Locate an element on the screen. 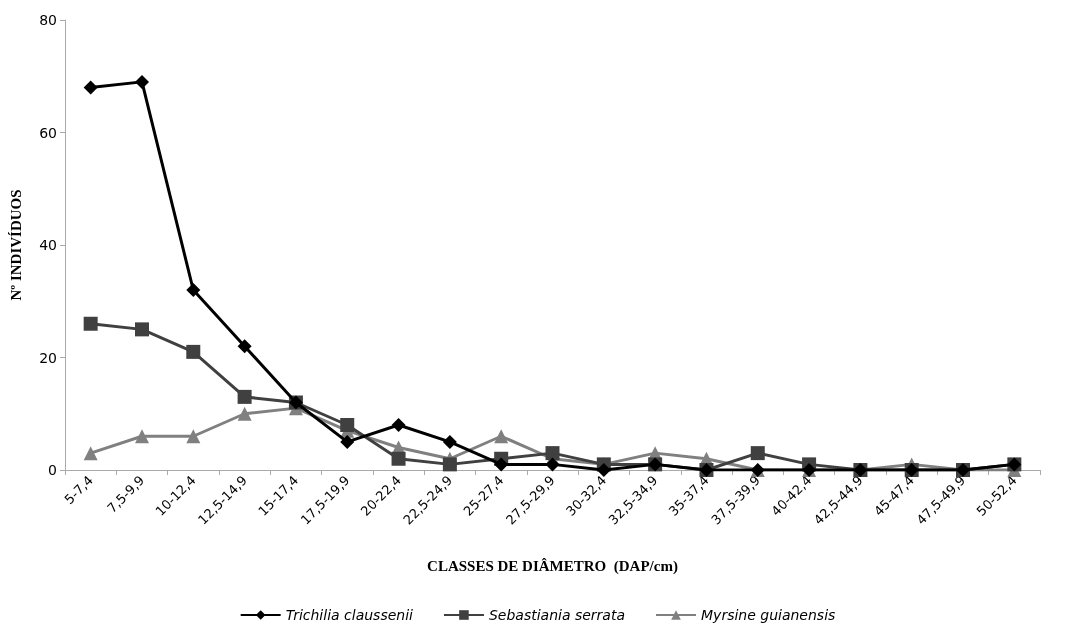  y-axis-title: Nº INDIVÍDUOS is located at coordinates (15, 245).